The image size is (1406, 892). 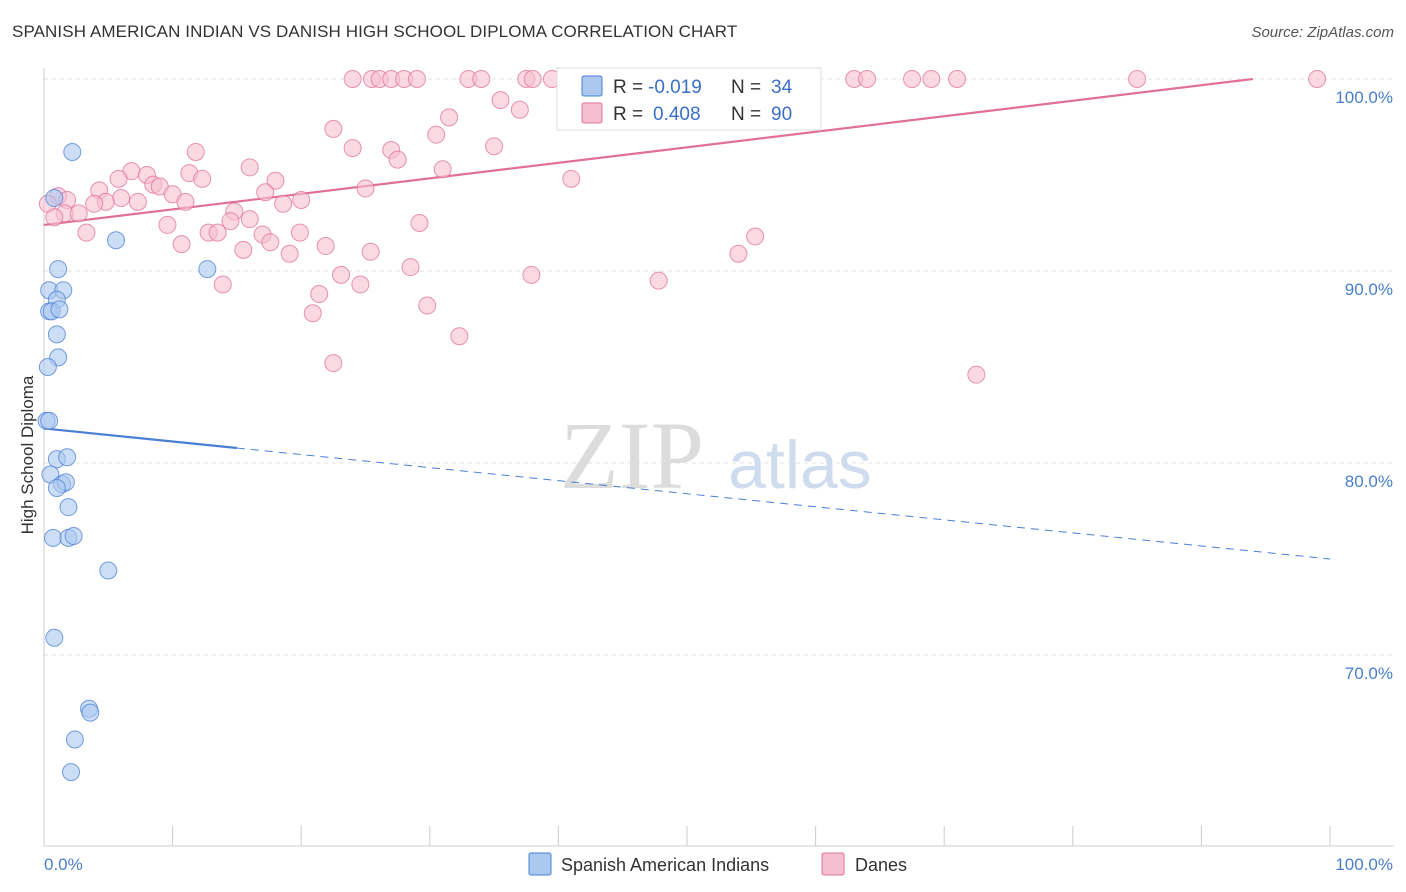 I want to click on y-axis-label: High School Diploma, so click(x=27, y=454).